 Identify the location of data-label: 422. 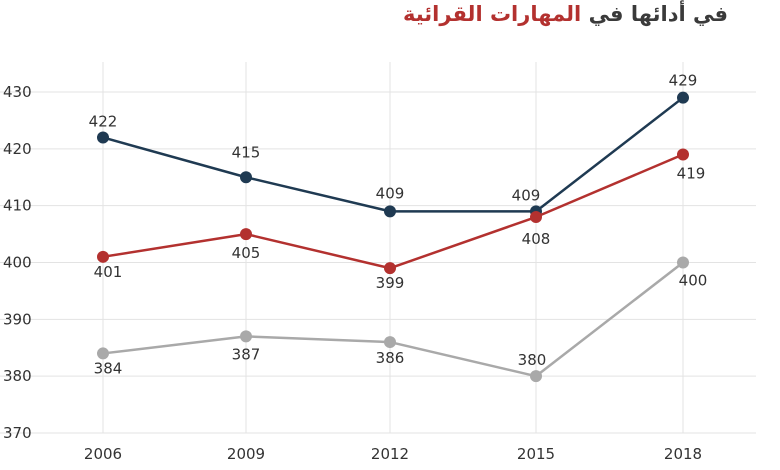
(103, 121).